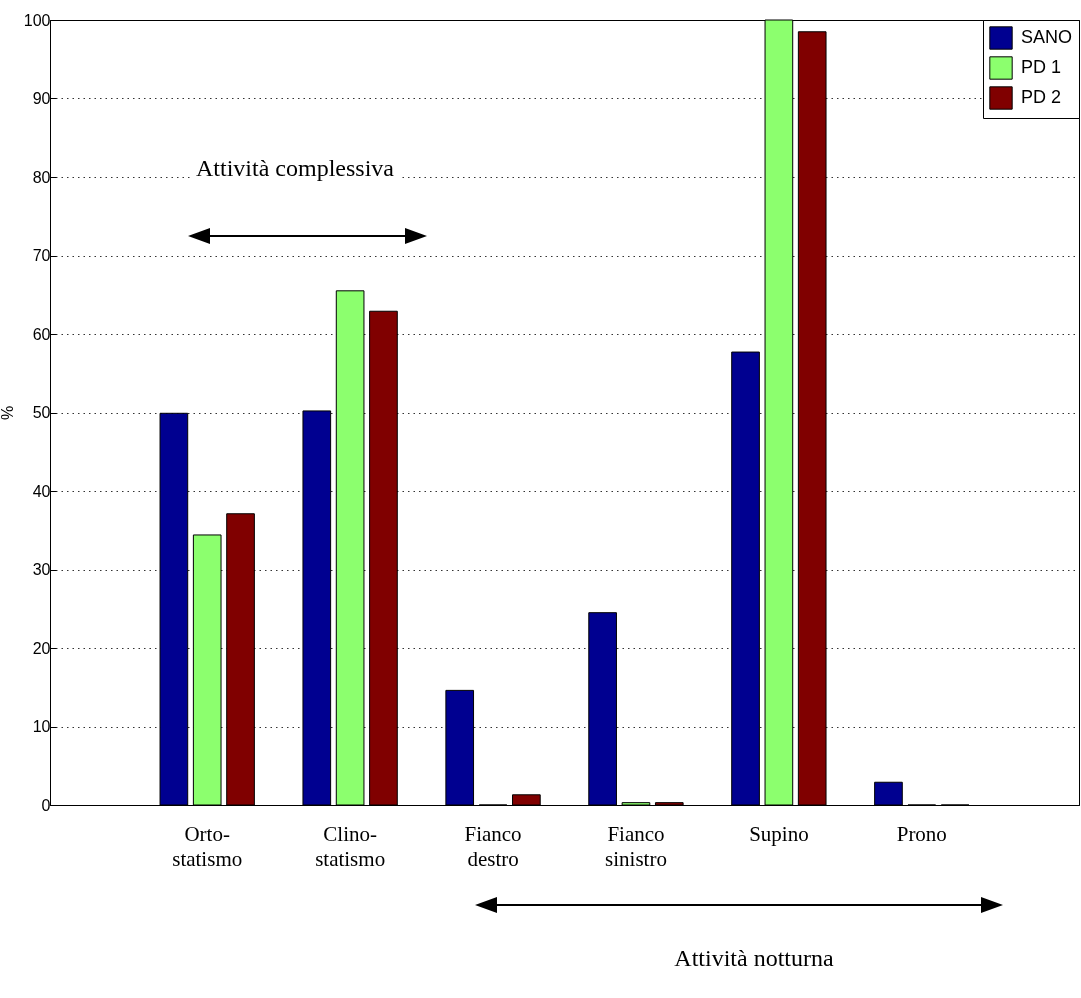 Image resolution: width=1081 pixels, height=998 pixels. I want to click on y-tick-label: 60, so click(41, 334).